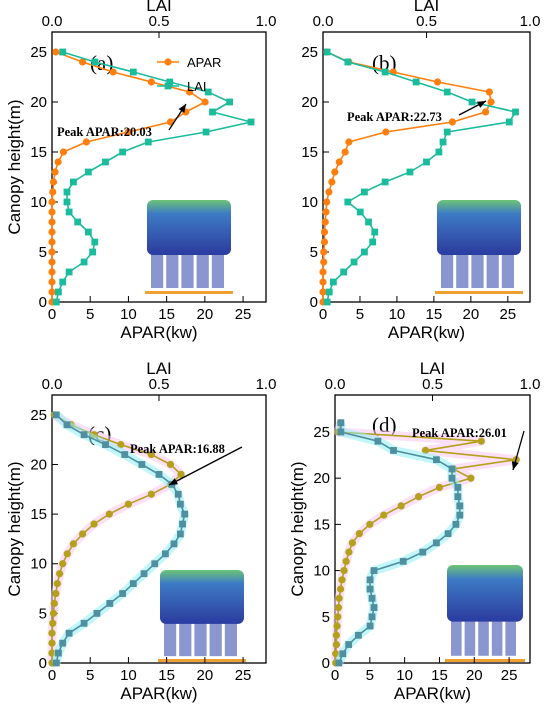 Image resolution: width=550 pixels, height=713 pixels. What do you see at coordinates (52, 21) in the screenshot?
I see `x2-tick-label: 0.0` at bounding box center [52, 21].